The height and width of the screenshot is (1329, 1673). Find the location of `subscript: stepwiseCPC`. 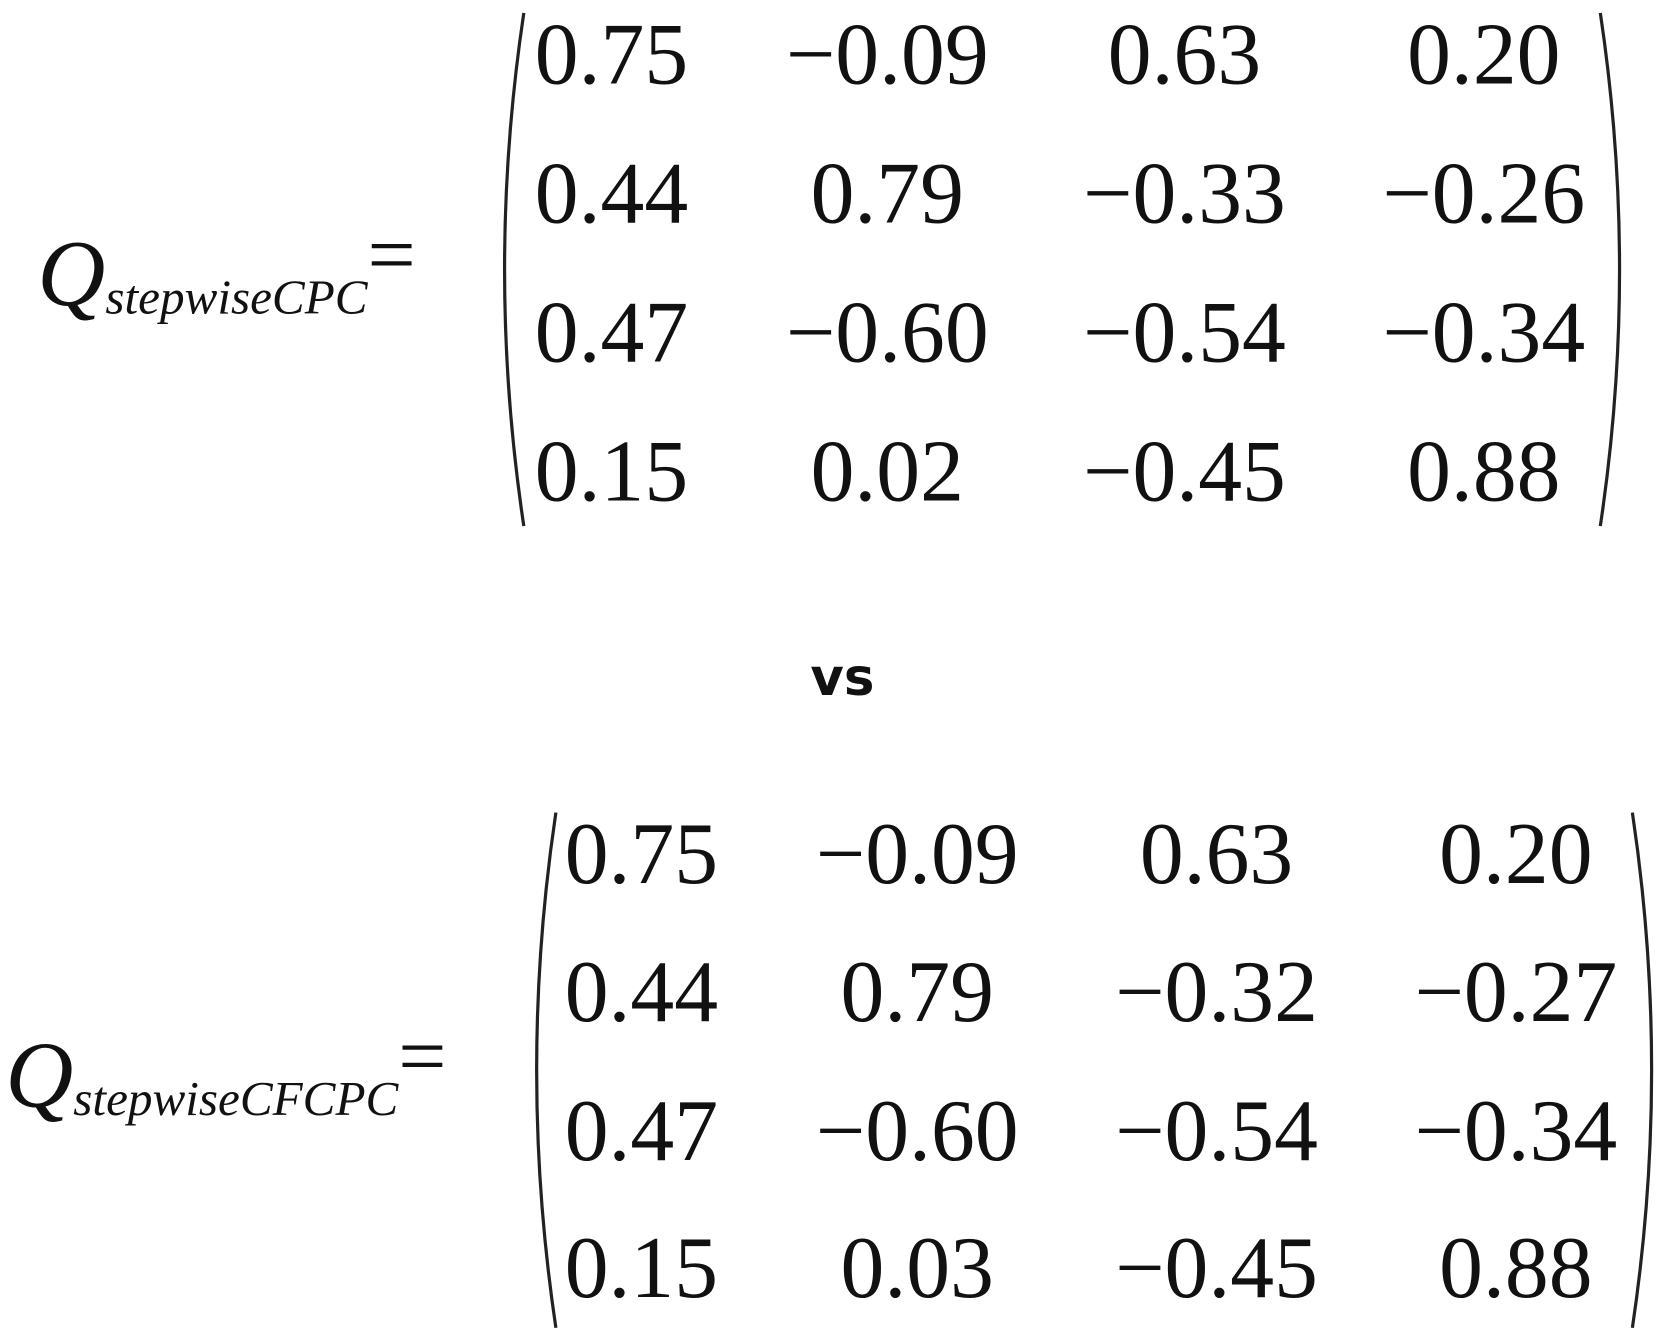

subscript: stepwiseCPC is located at coordinates (236, 296).